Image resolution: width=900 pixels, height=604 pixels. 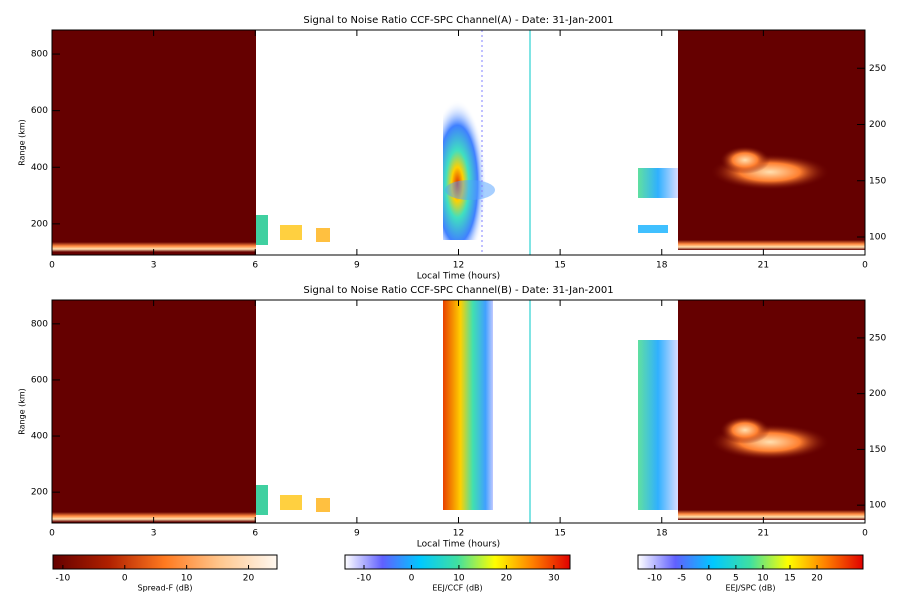 I want to click on colorbar-tick-label: -5, so click(x=681, y=579).